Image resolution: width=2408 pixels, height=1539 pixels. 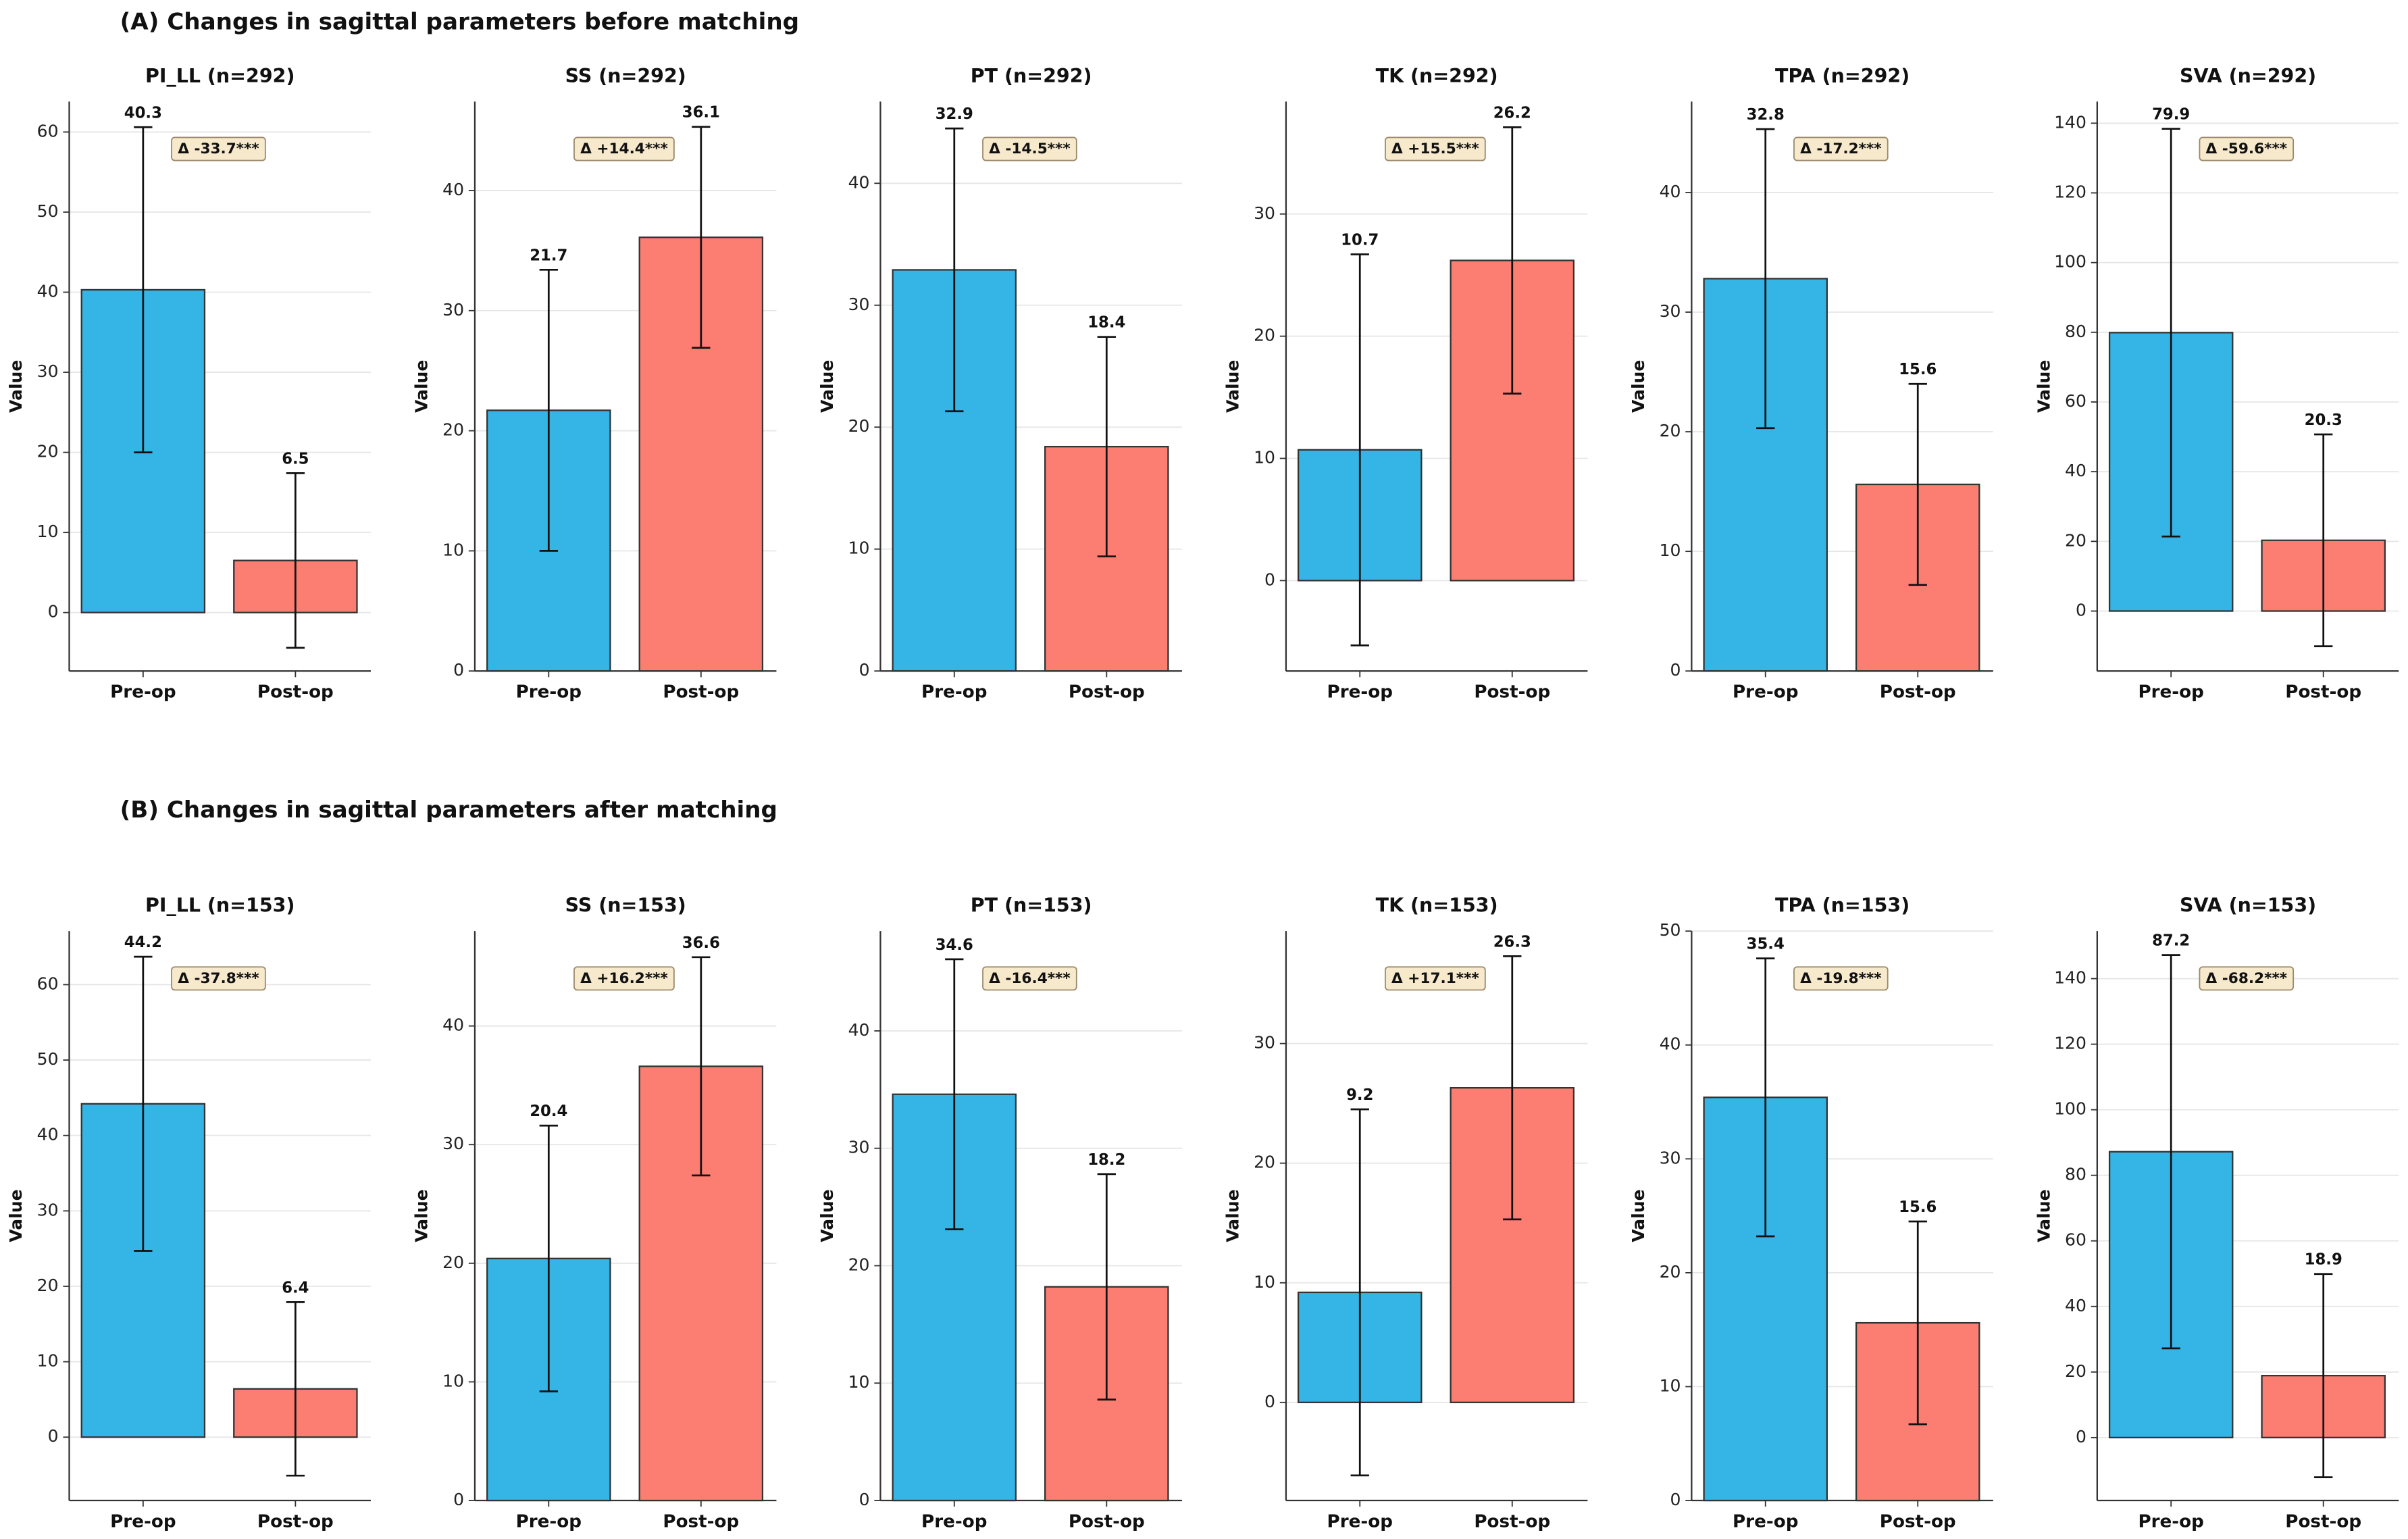 I want to click on annotation: Δ -17.2***, so click(x=1841, y=149).